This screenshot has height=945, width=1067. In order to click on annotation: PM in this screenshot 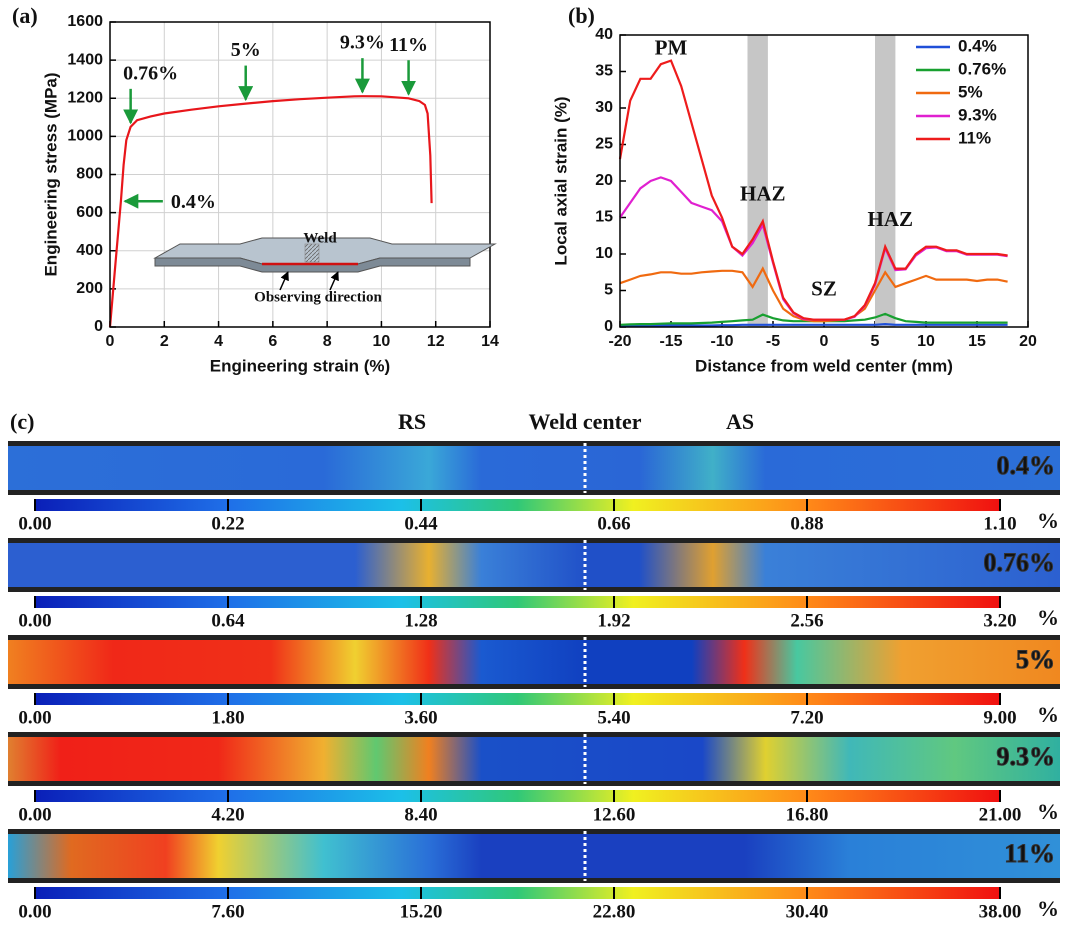, I will do `click(671, 47)`.